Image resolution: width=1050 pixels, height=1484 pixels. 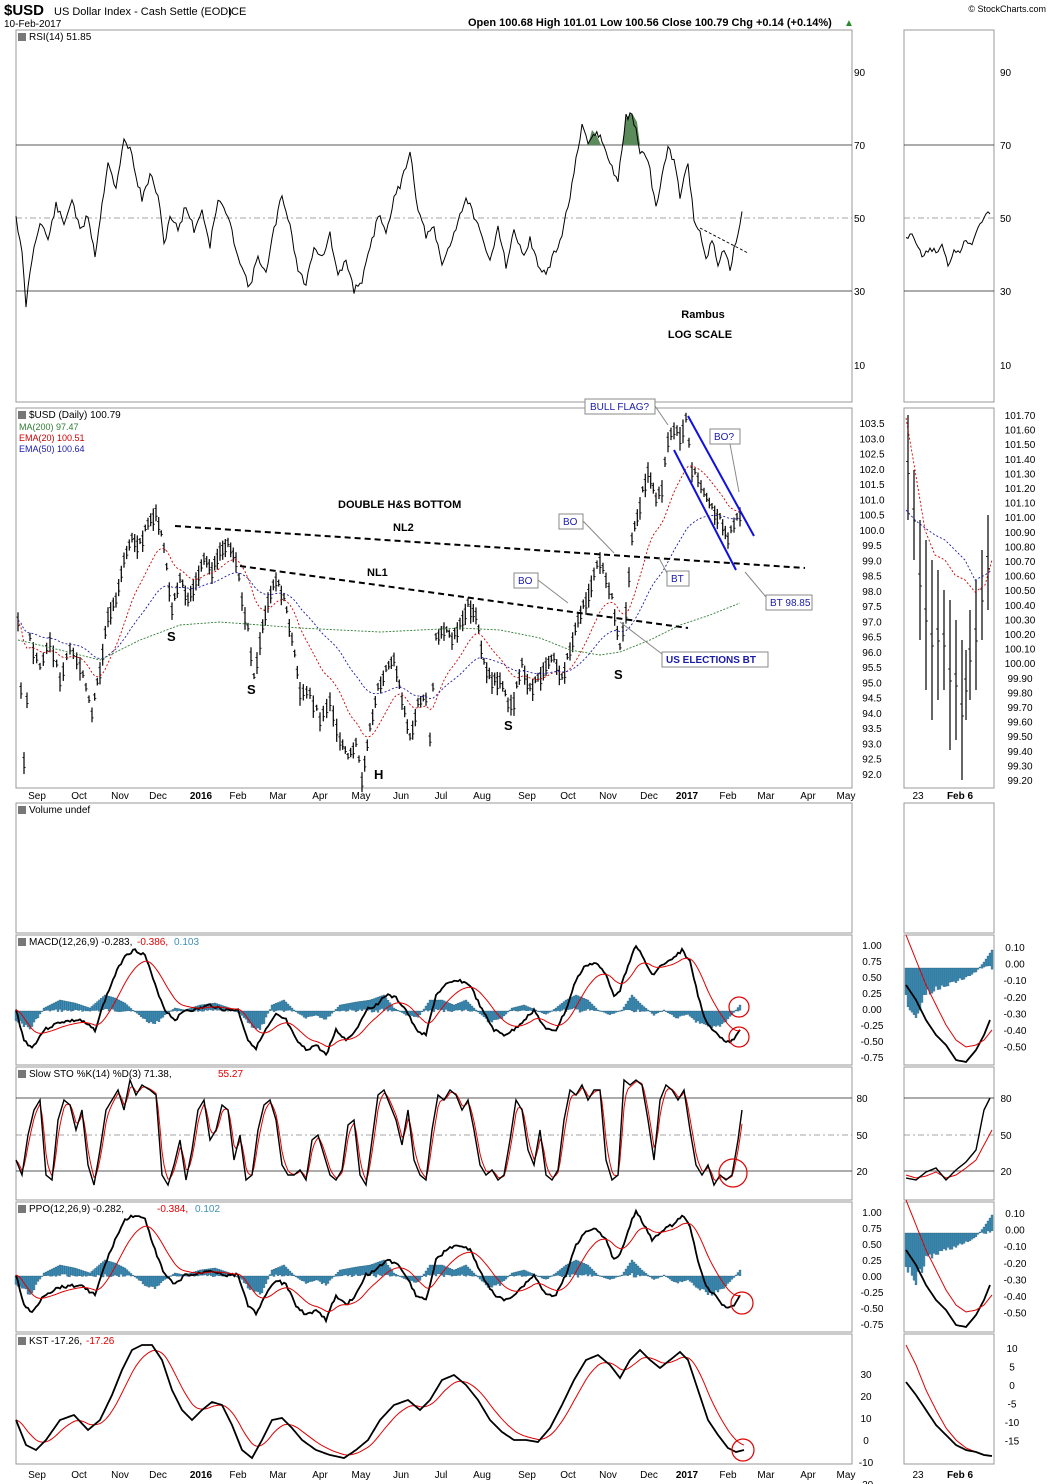 What do you see at coordinates (872, 1277) in the screenshot?
I see `ppo-tick: 0.00` at bounding box center [872, 1277].